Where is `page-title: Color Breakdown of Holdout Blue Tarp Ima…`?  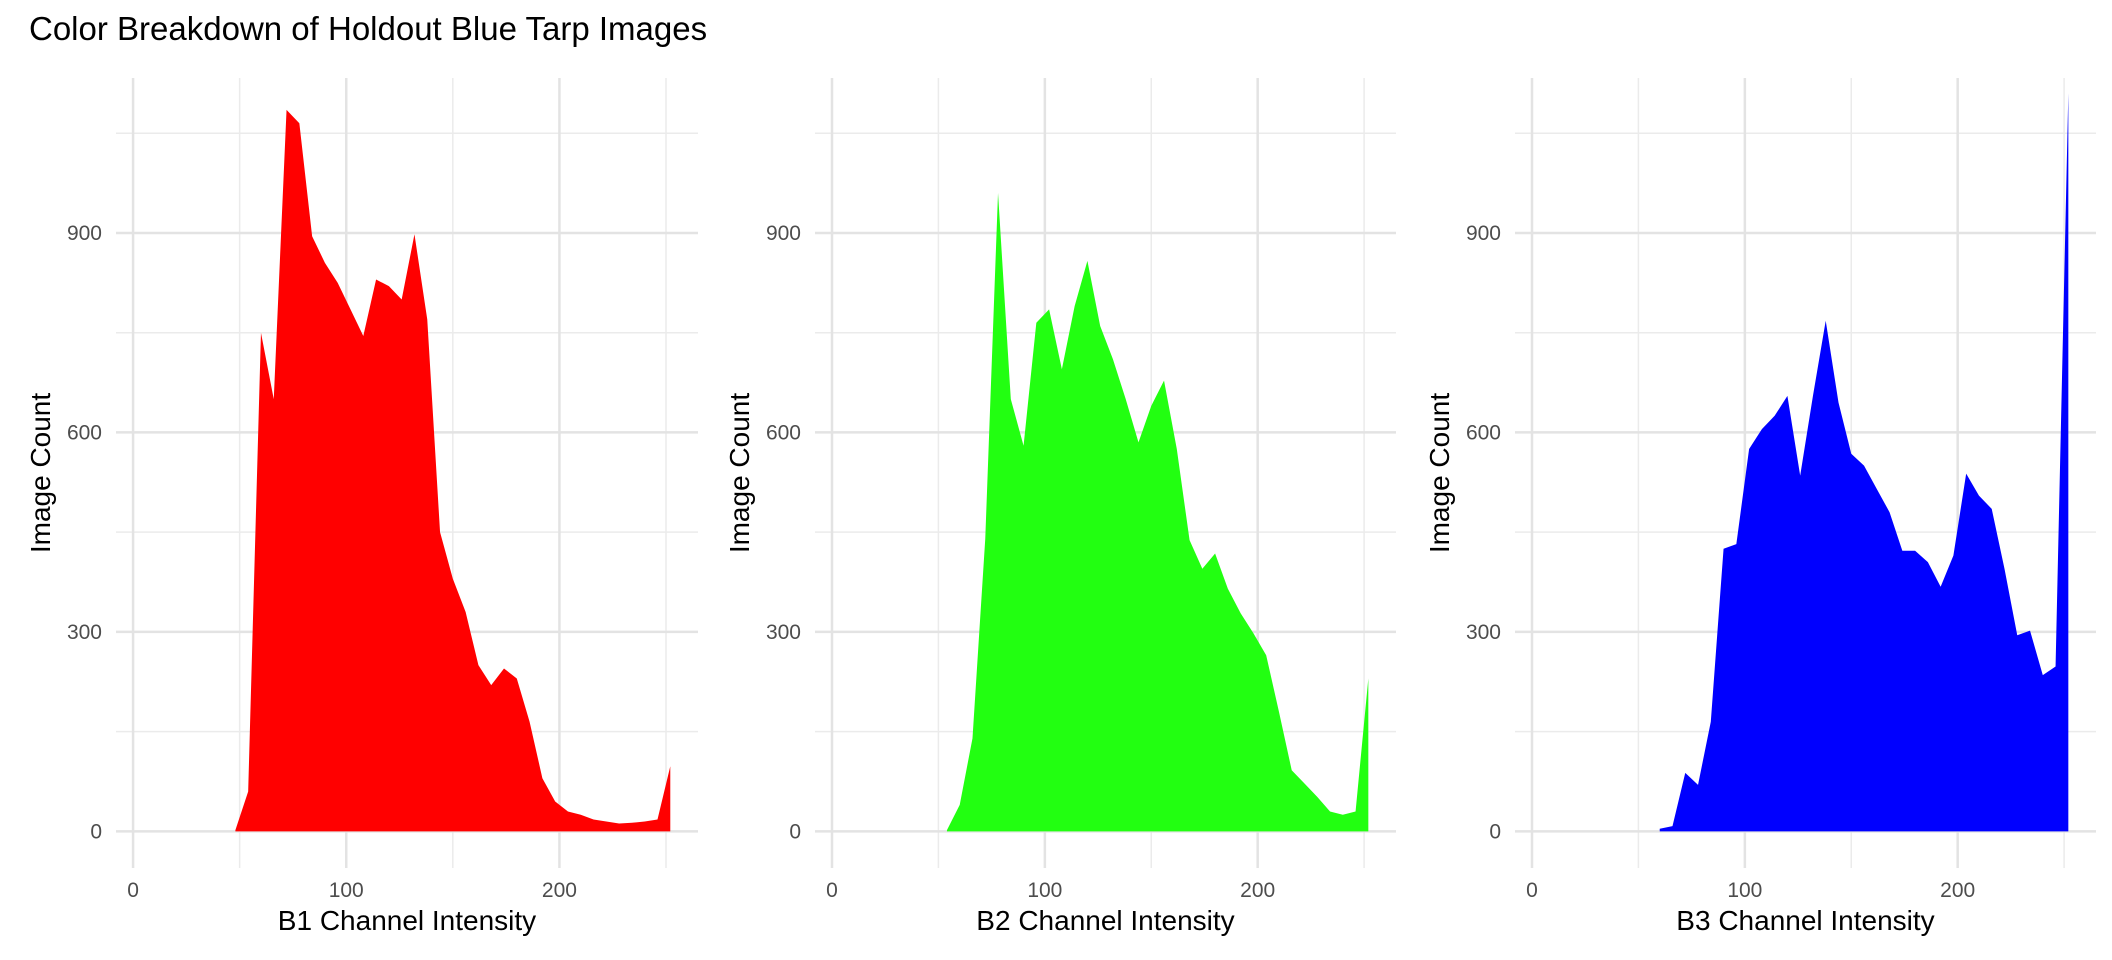 page-title: Color Breakdown of Holdout Blue Tarp Ima… is located at coordinates (368, 28).